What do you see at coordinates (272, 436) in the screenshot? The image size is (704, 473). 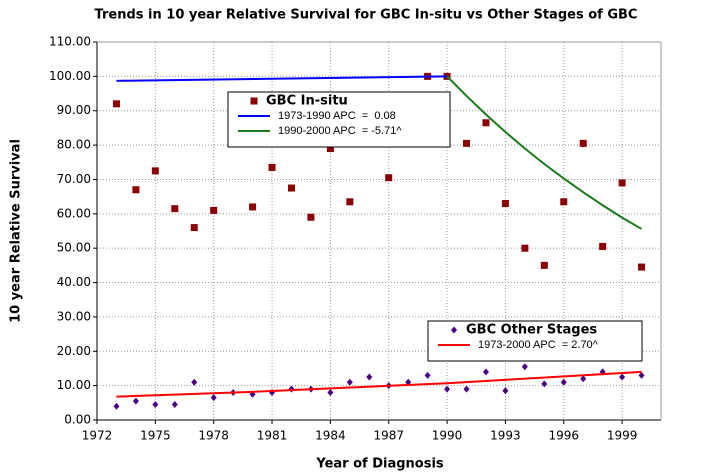 I see `x-tick-label: 1981` at bounding box center [272, 436].